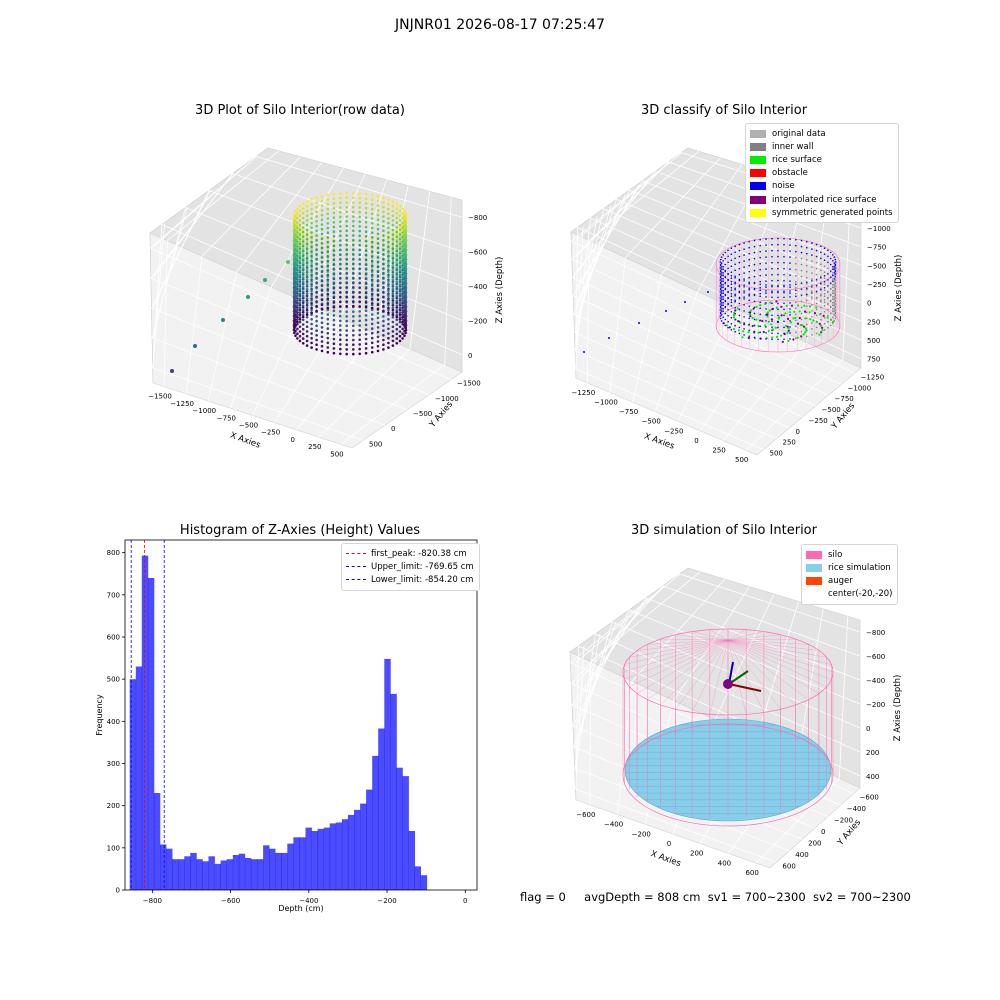  What do you see at coordinates (314, 447) in the screenshot?
I see `raw-x-tick-label: 250` at bounding box center [314, 447].